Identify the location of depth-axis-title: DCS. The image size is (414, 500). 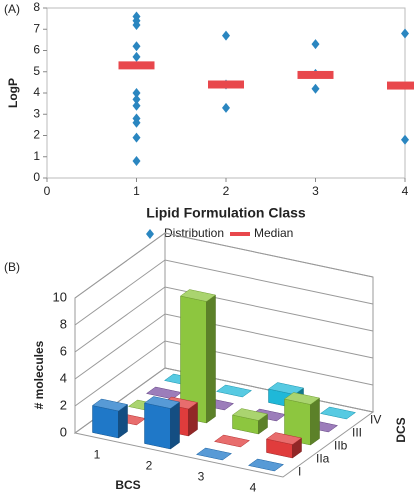
(401, 429).